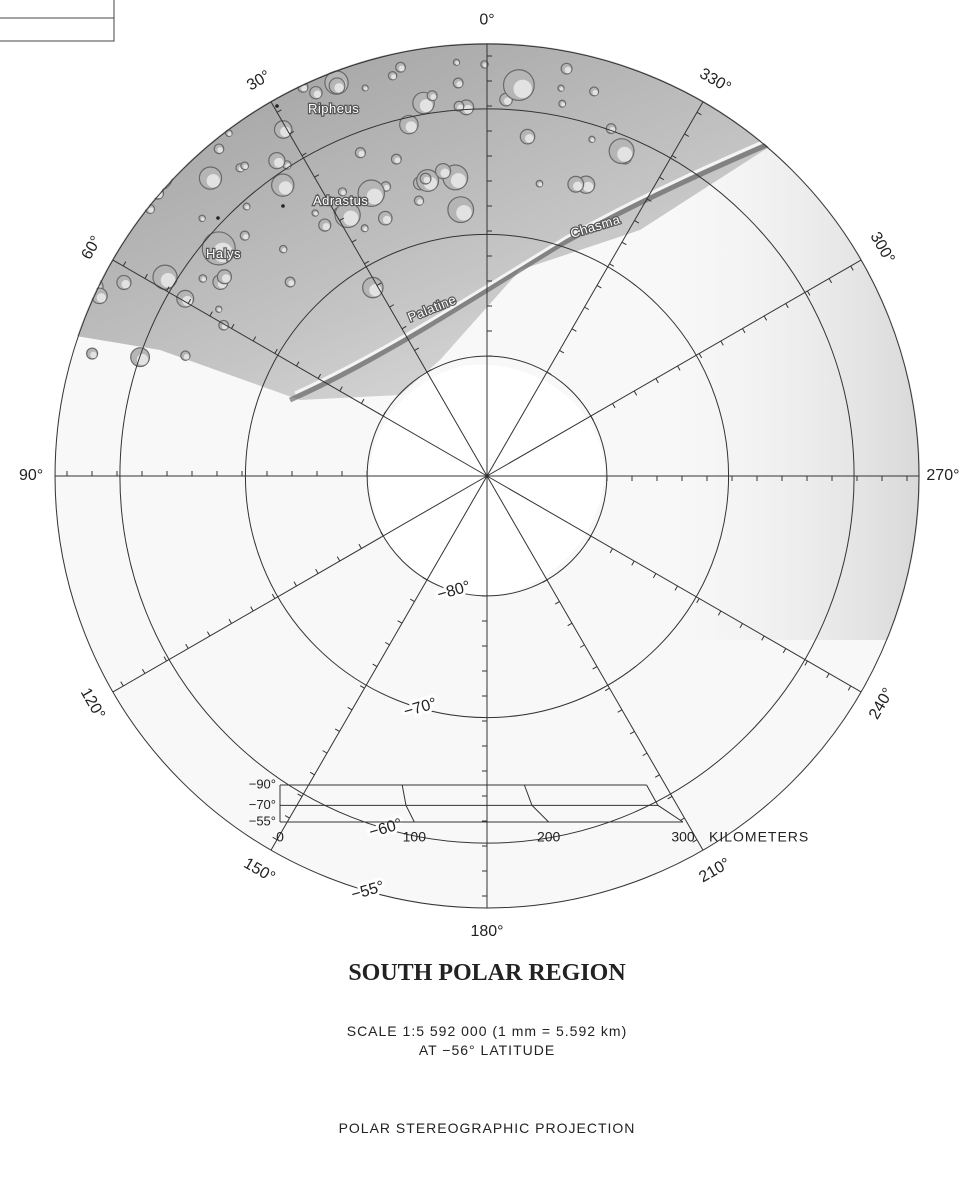  What do you see at coordinates (277, 106) in the screenshot?
I see `feature-dot` at bounding box center [277, 106].